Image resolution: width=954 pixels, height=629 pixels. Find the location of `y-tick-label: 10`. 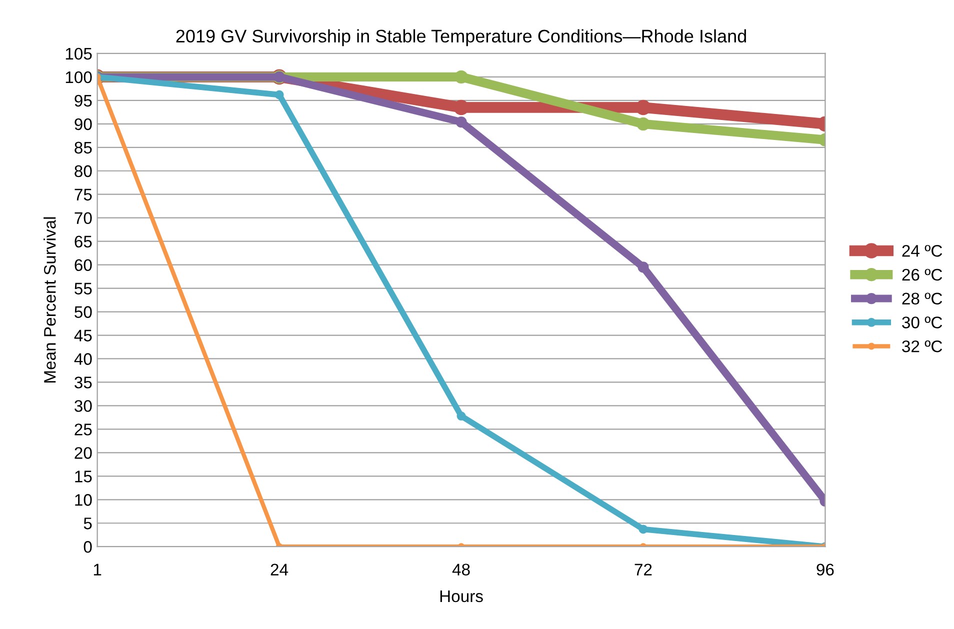

y-tick-label: 10 is located at coordinates (83, 500).